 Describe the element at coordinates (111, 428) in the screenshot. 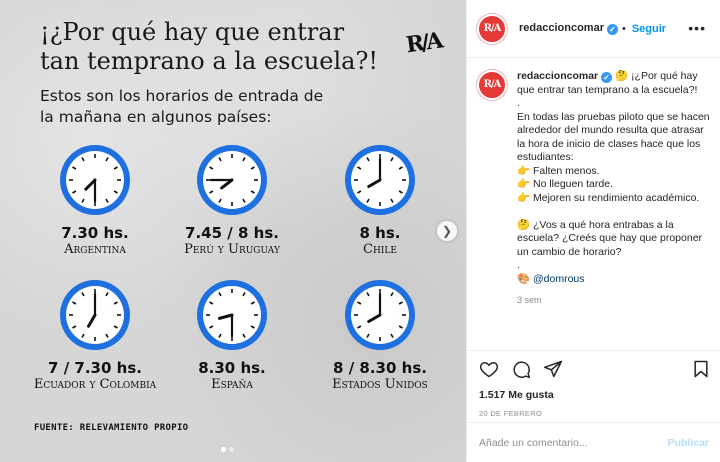

I see `image-source: FUENTE: RELEVAMIENTO PROPIO` at that location.